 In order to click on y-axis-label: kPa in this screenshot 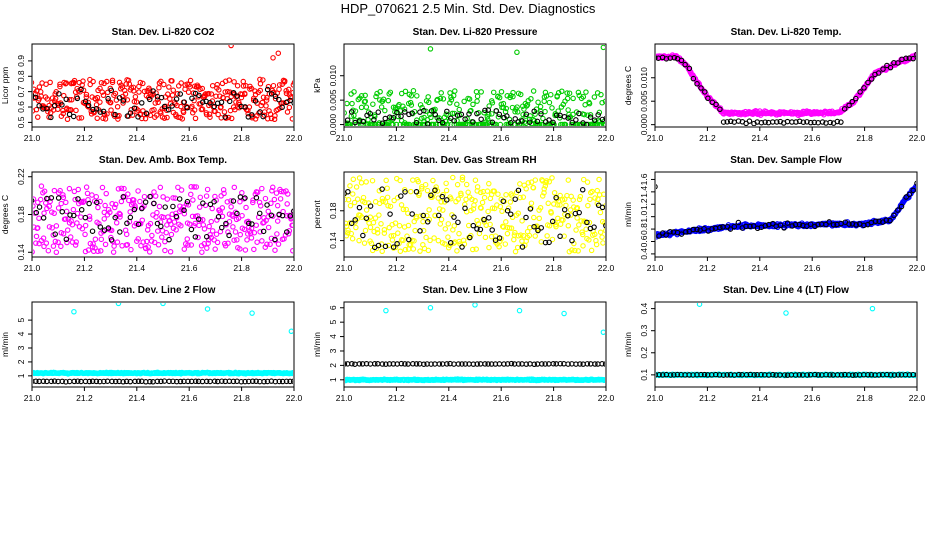, I will do `click(317, 85)`.